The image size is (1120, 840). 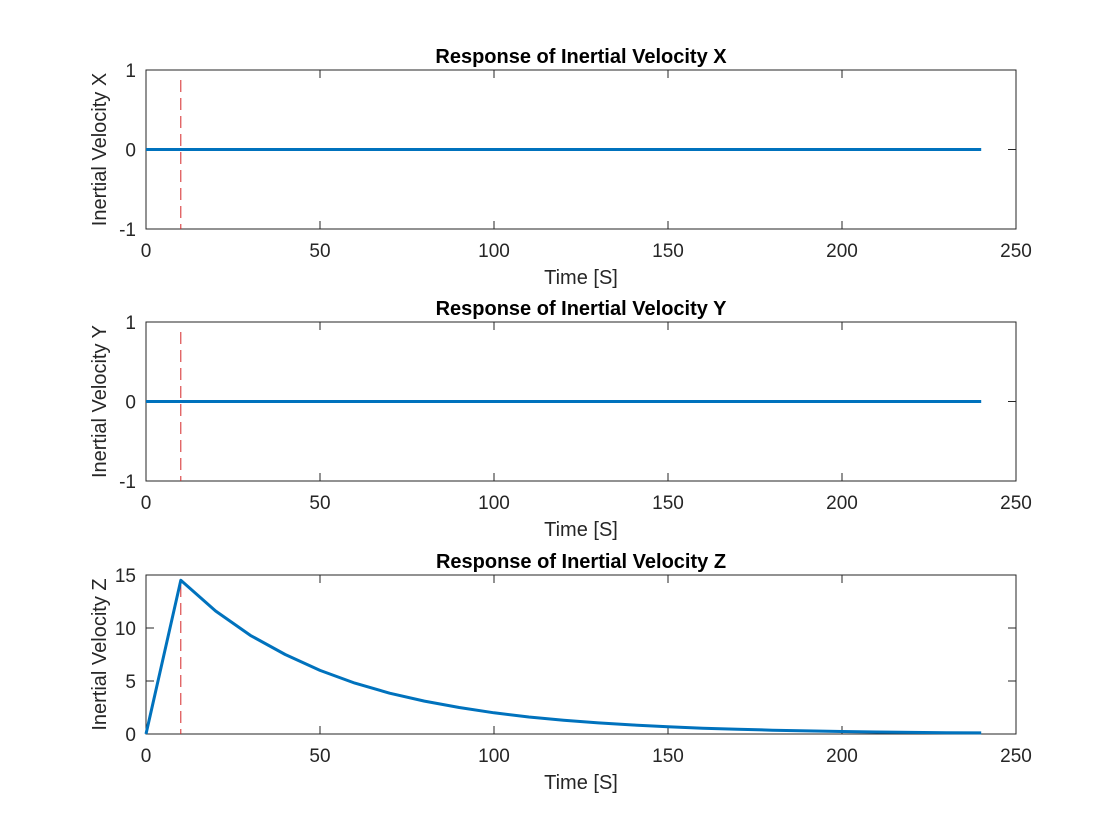 I want to click on axes-box, so click(x=581, y=654).